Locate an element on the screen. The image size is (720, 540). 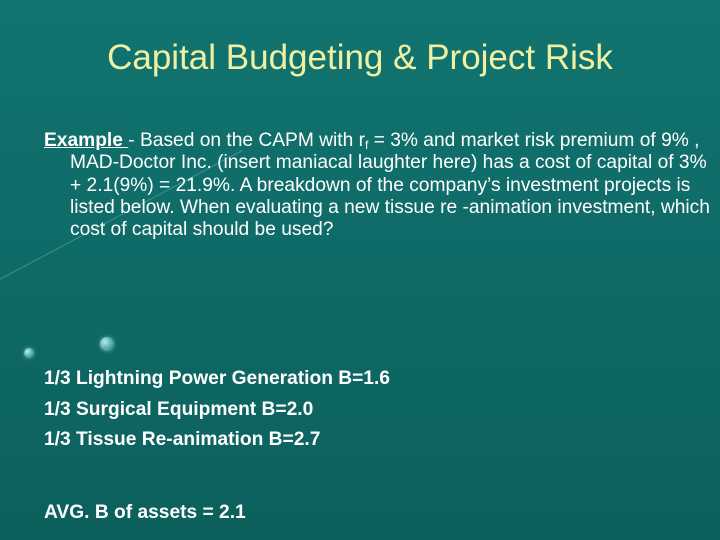
risk-free-subscript: f is located at coordinates (367, 145).